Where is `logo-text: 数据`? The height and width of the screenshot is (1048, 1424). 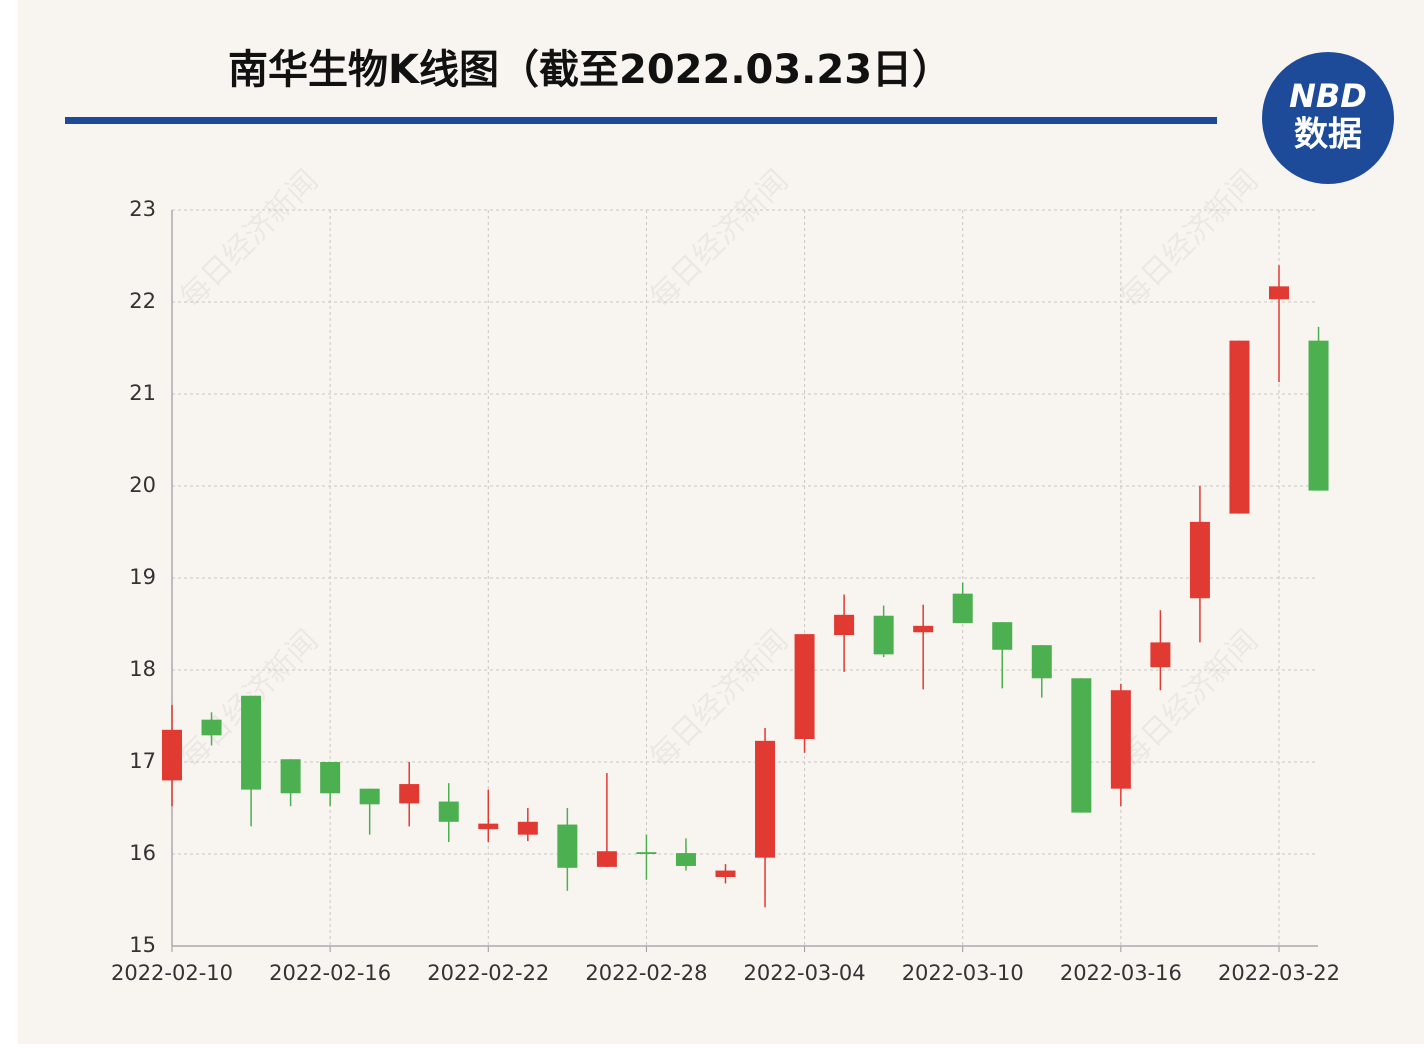 logo-text: 数据 is located at coordinates (1328, 135).